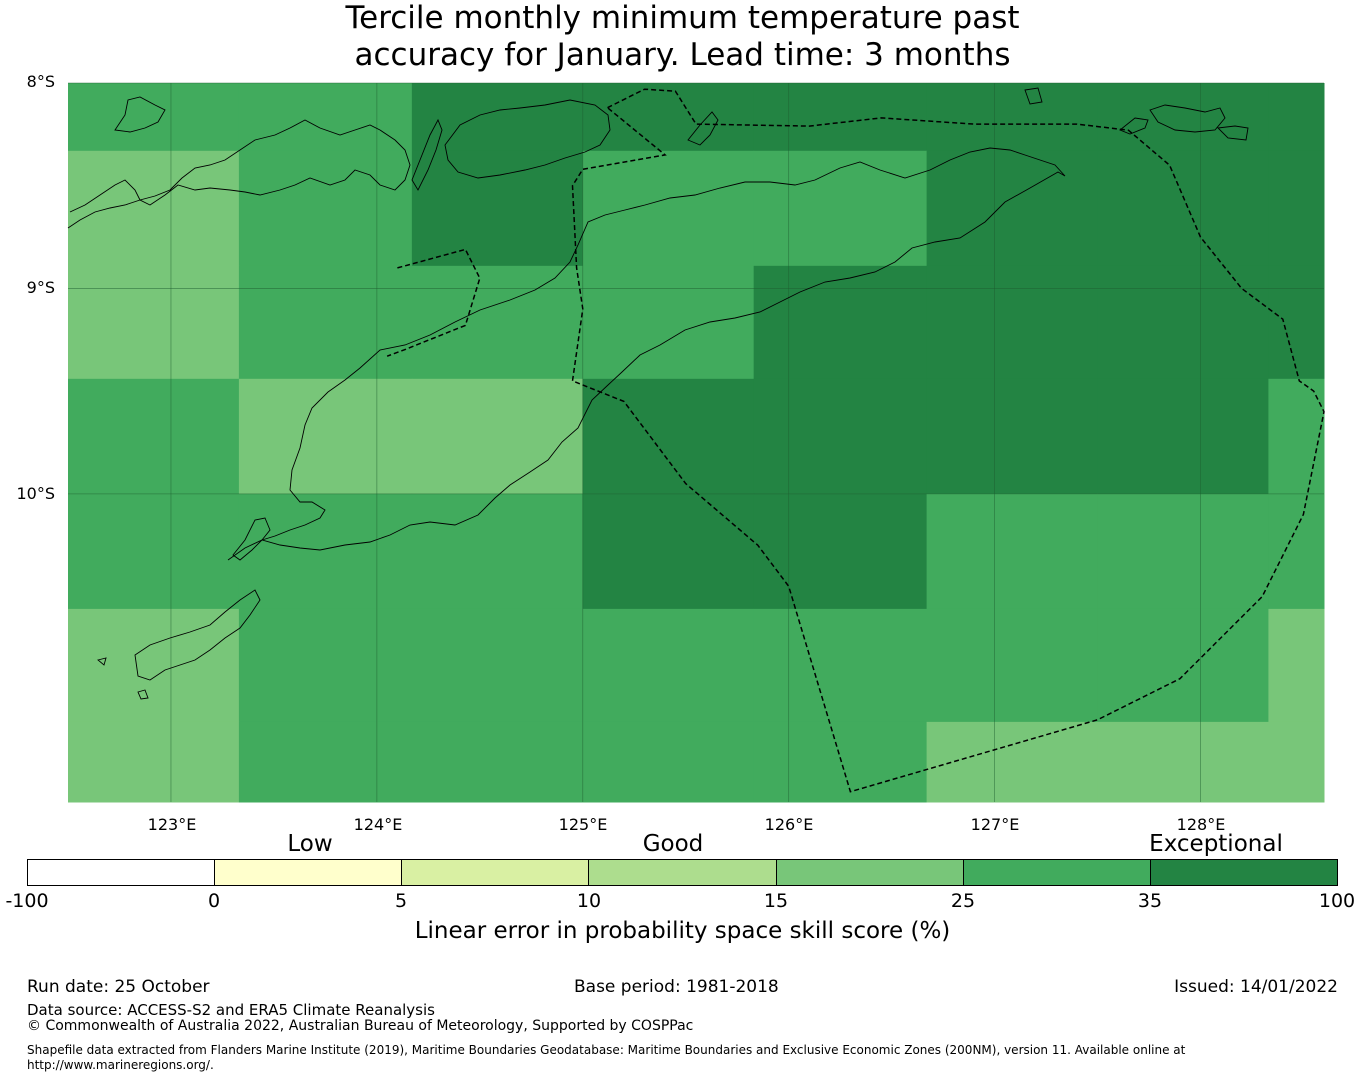  I want to click on coastline-pantar, so click(427, 154).